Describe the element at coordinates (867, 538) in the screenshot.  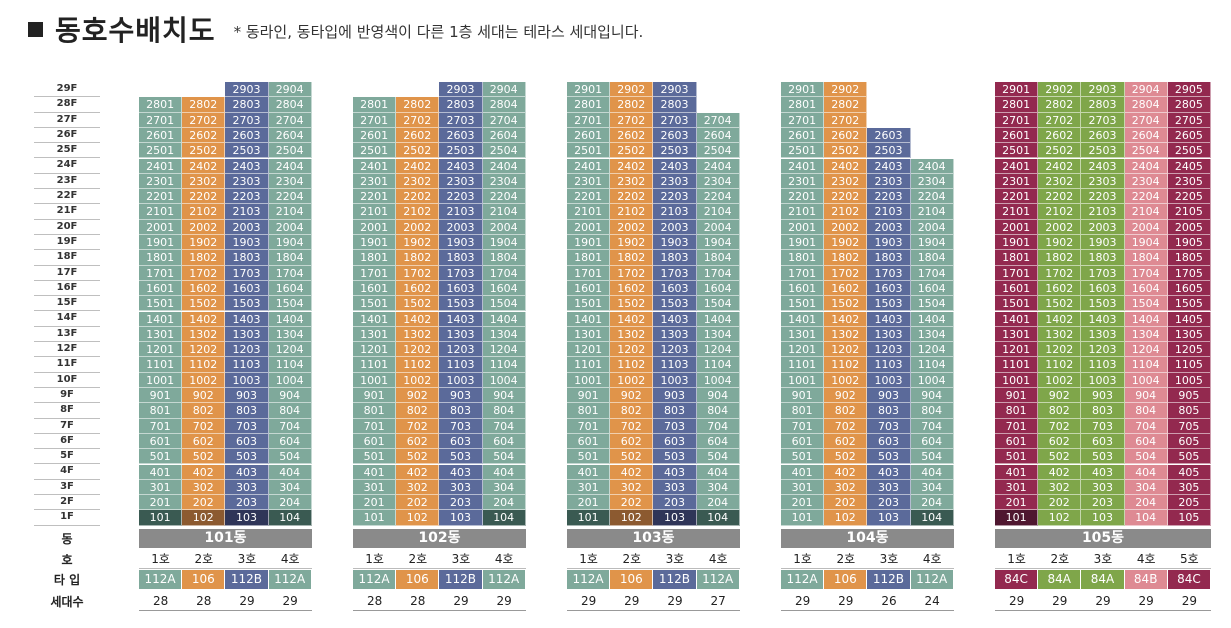
I see `building-name-bar: 104동` at that location.